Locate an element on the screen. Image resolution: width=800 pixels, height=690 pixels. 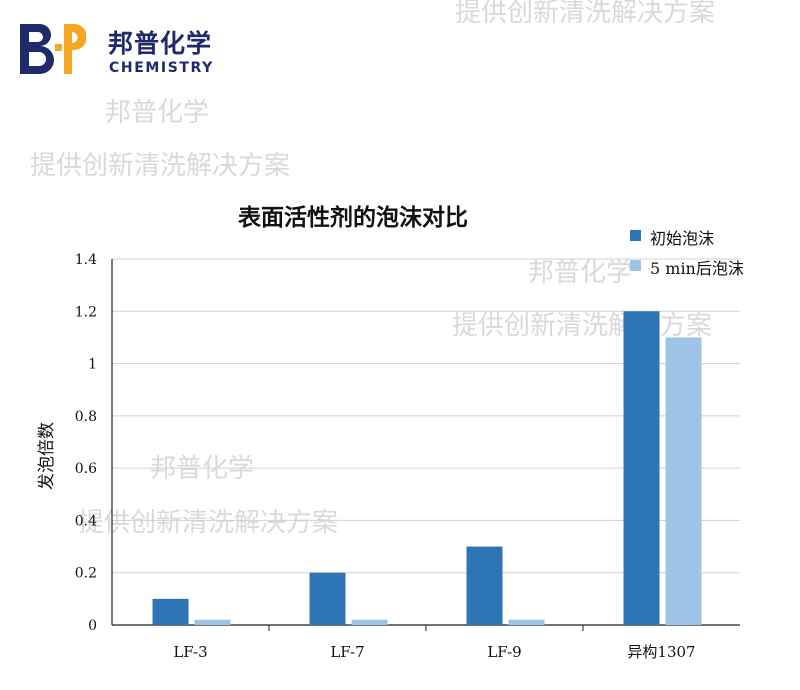
company-name-en: CHEMISTRY is located at coordinates (161, 68).